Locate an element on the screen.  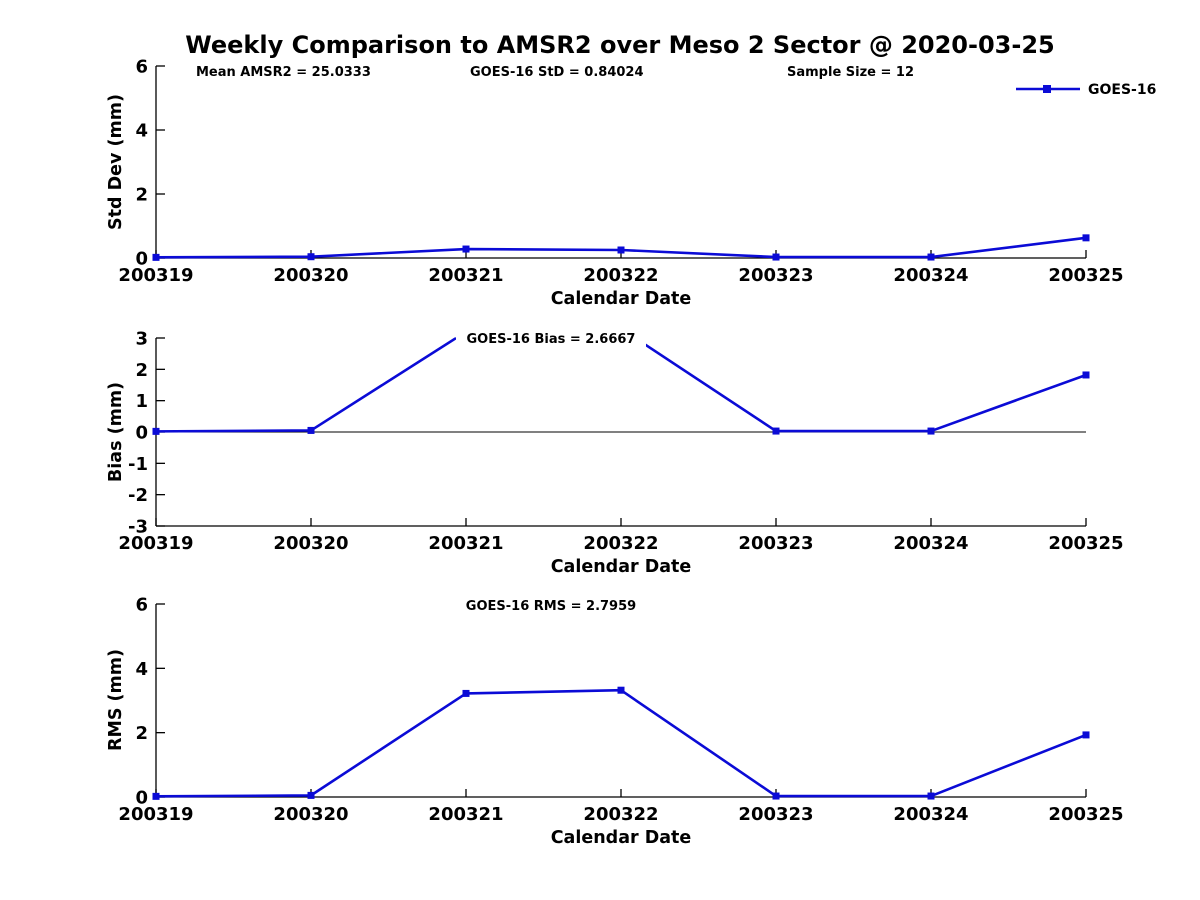
y-axis-label: RMS (mm) is located at coordinates (116, 700).